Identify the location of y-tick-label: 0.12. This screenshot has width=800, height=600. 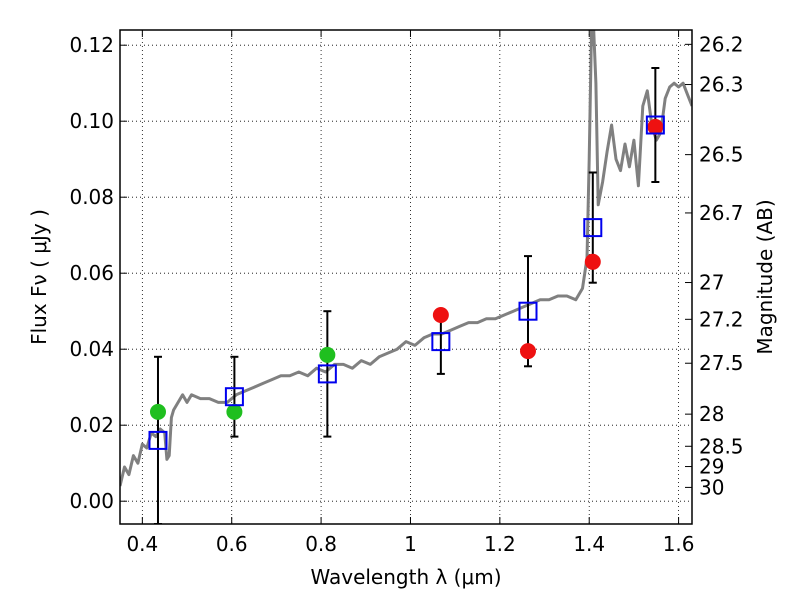
(91, 45).